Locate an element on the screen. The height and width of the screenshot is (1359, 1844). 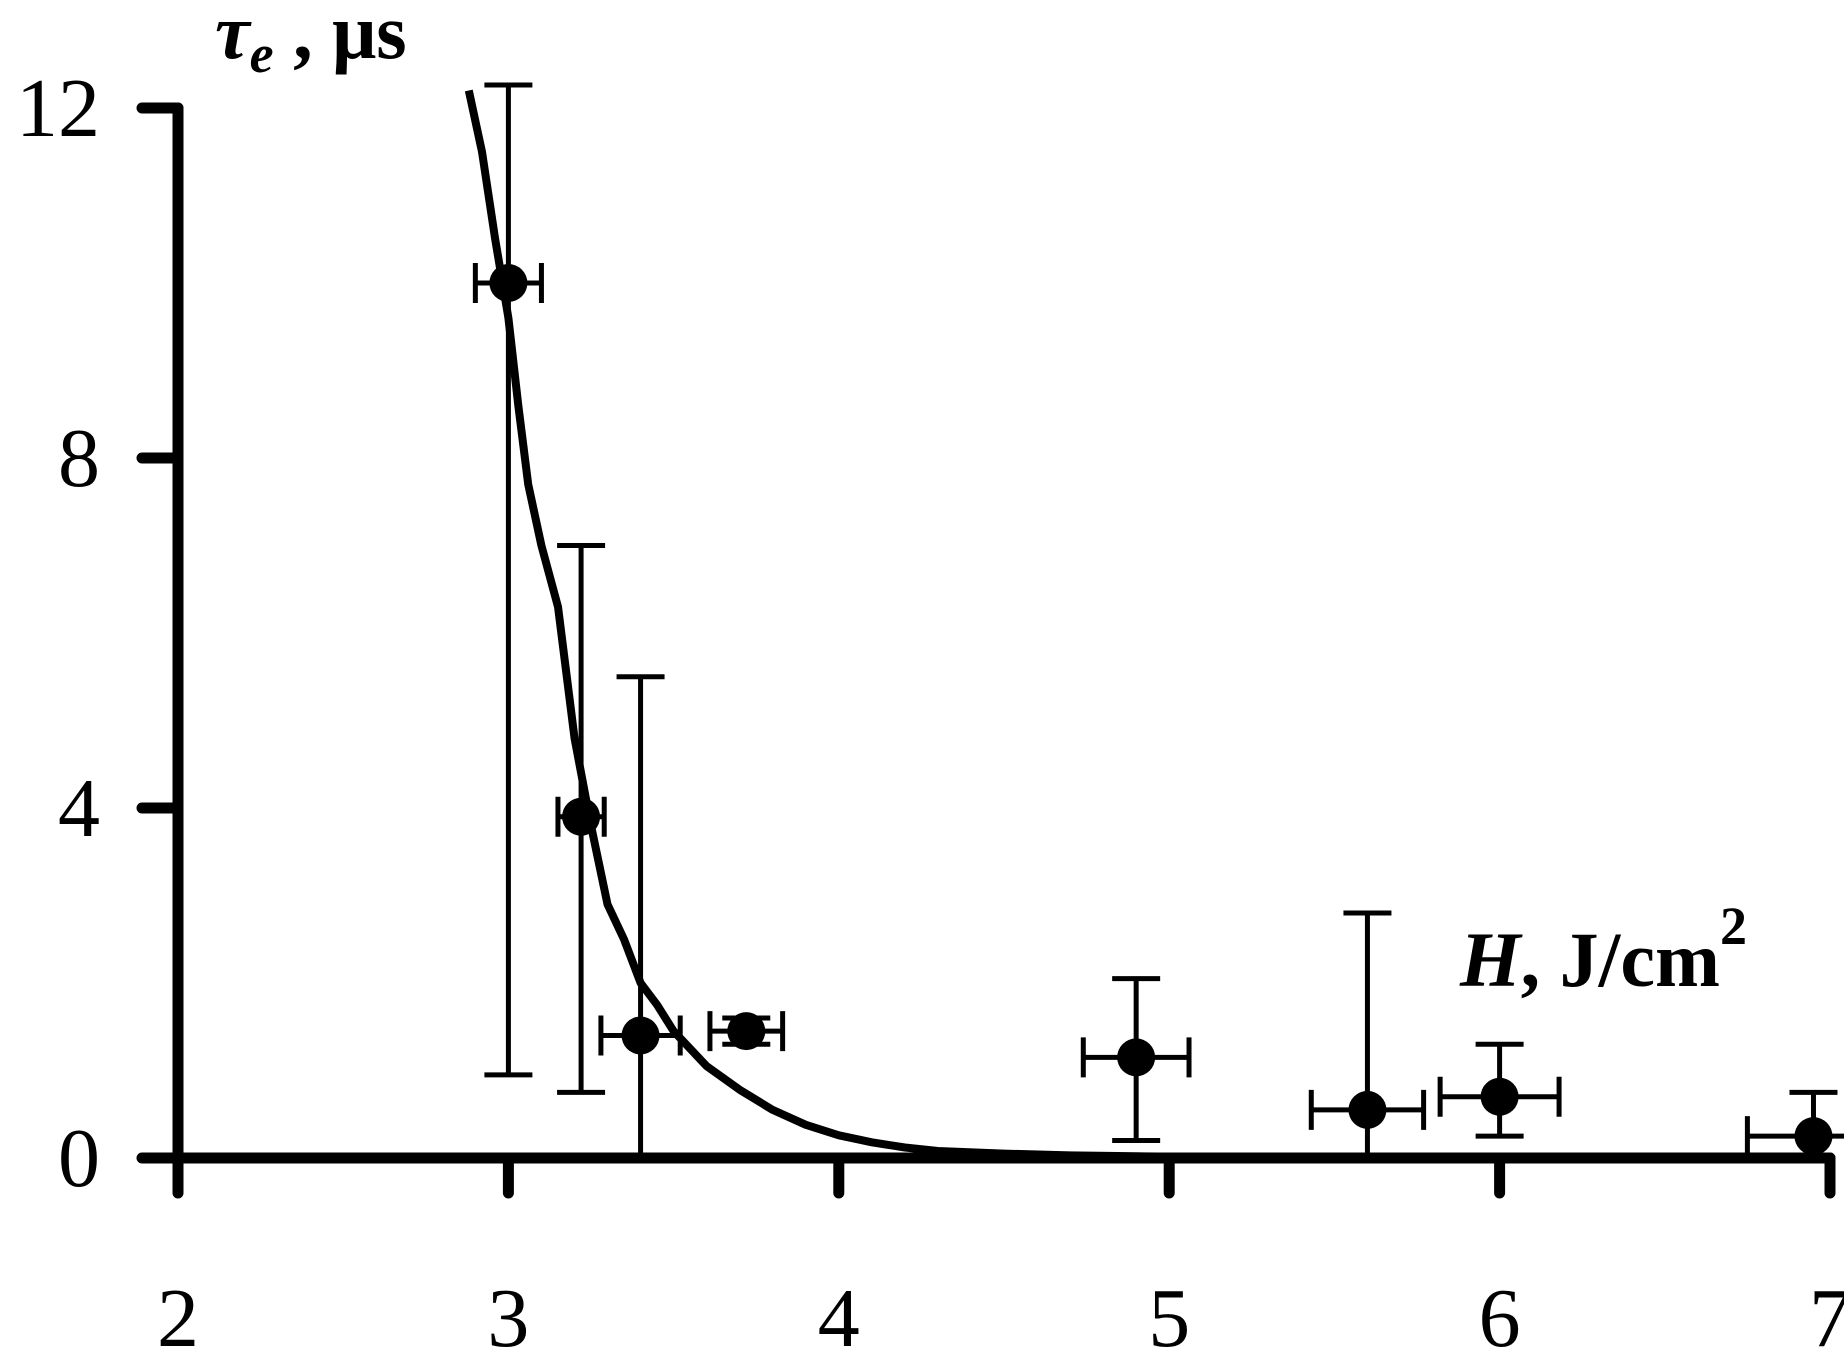
x-tick-label: 3 is located at coordinates (508, 1315).